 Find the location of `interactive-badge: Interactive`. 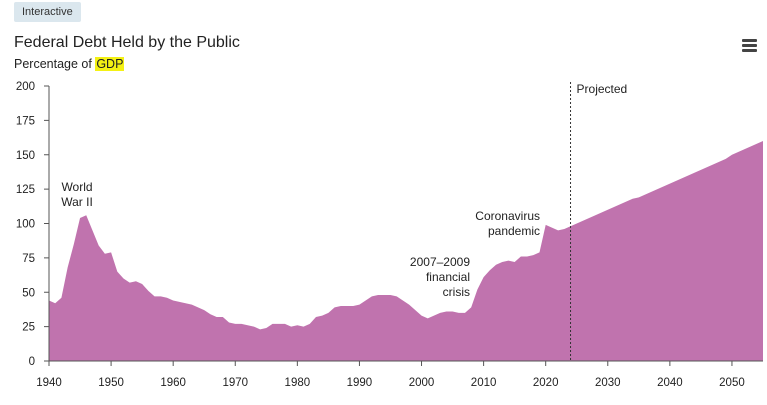

interactive-badge: Interactive is located at coordinates (47, 12).